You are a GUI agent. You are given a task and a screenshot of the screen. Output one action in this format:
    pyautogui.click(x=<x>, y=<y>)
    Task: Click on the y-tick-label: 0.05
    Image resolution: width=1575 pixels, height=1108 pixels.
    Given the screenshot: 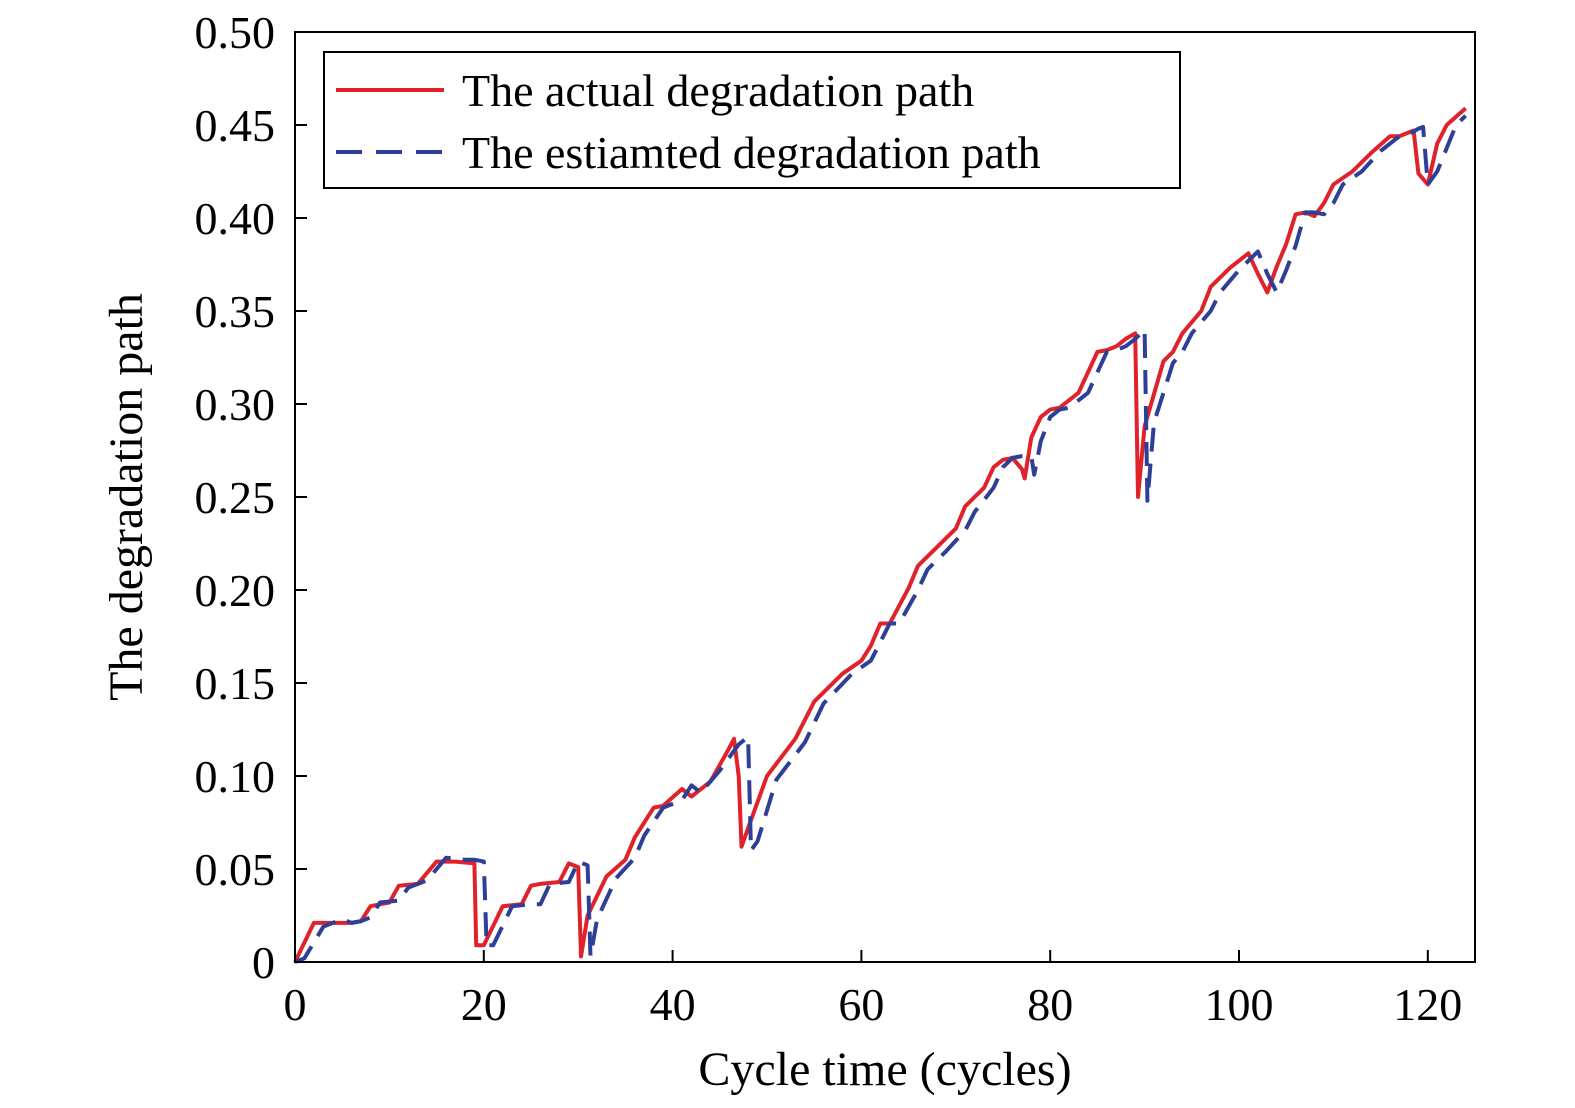 What is the action you would take?
    pyautogui.click(x=235, y=869)
    